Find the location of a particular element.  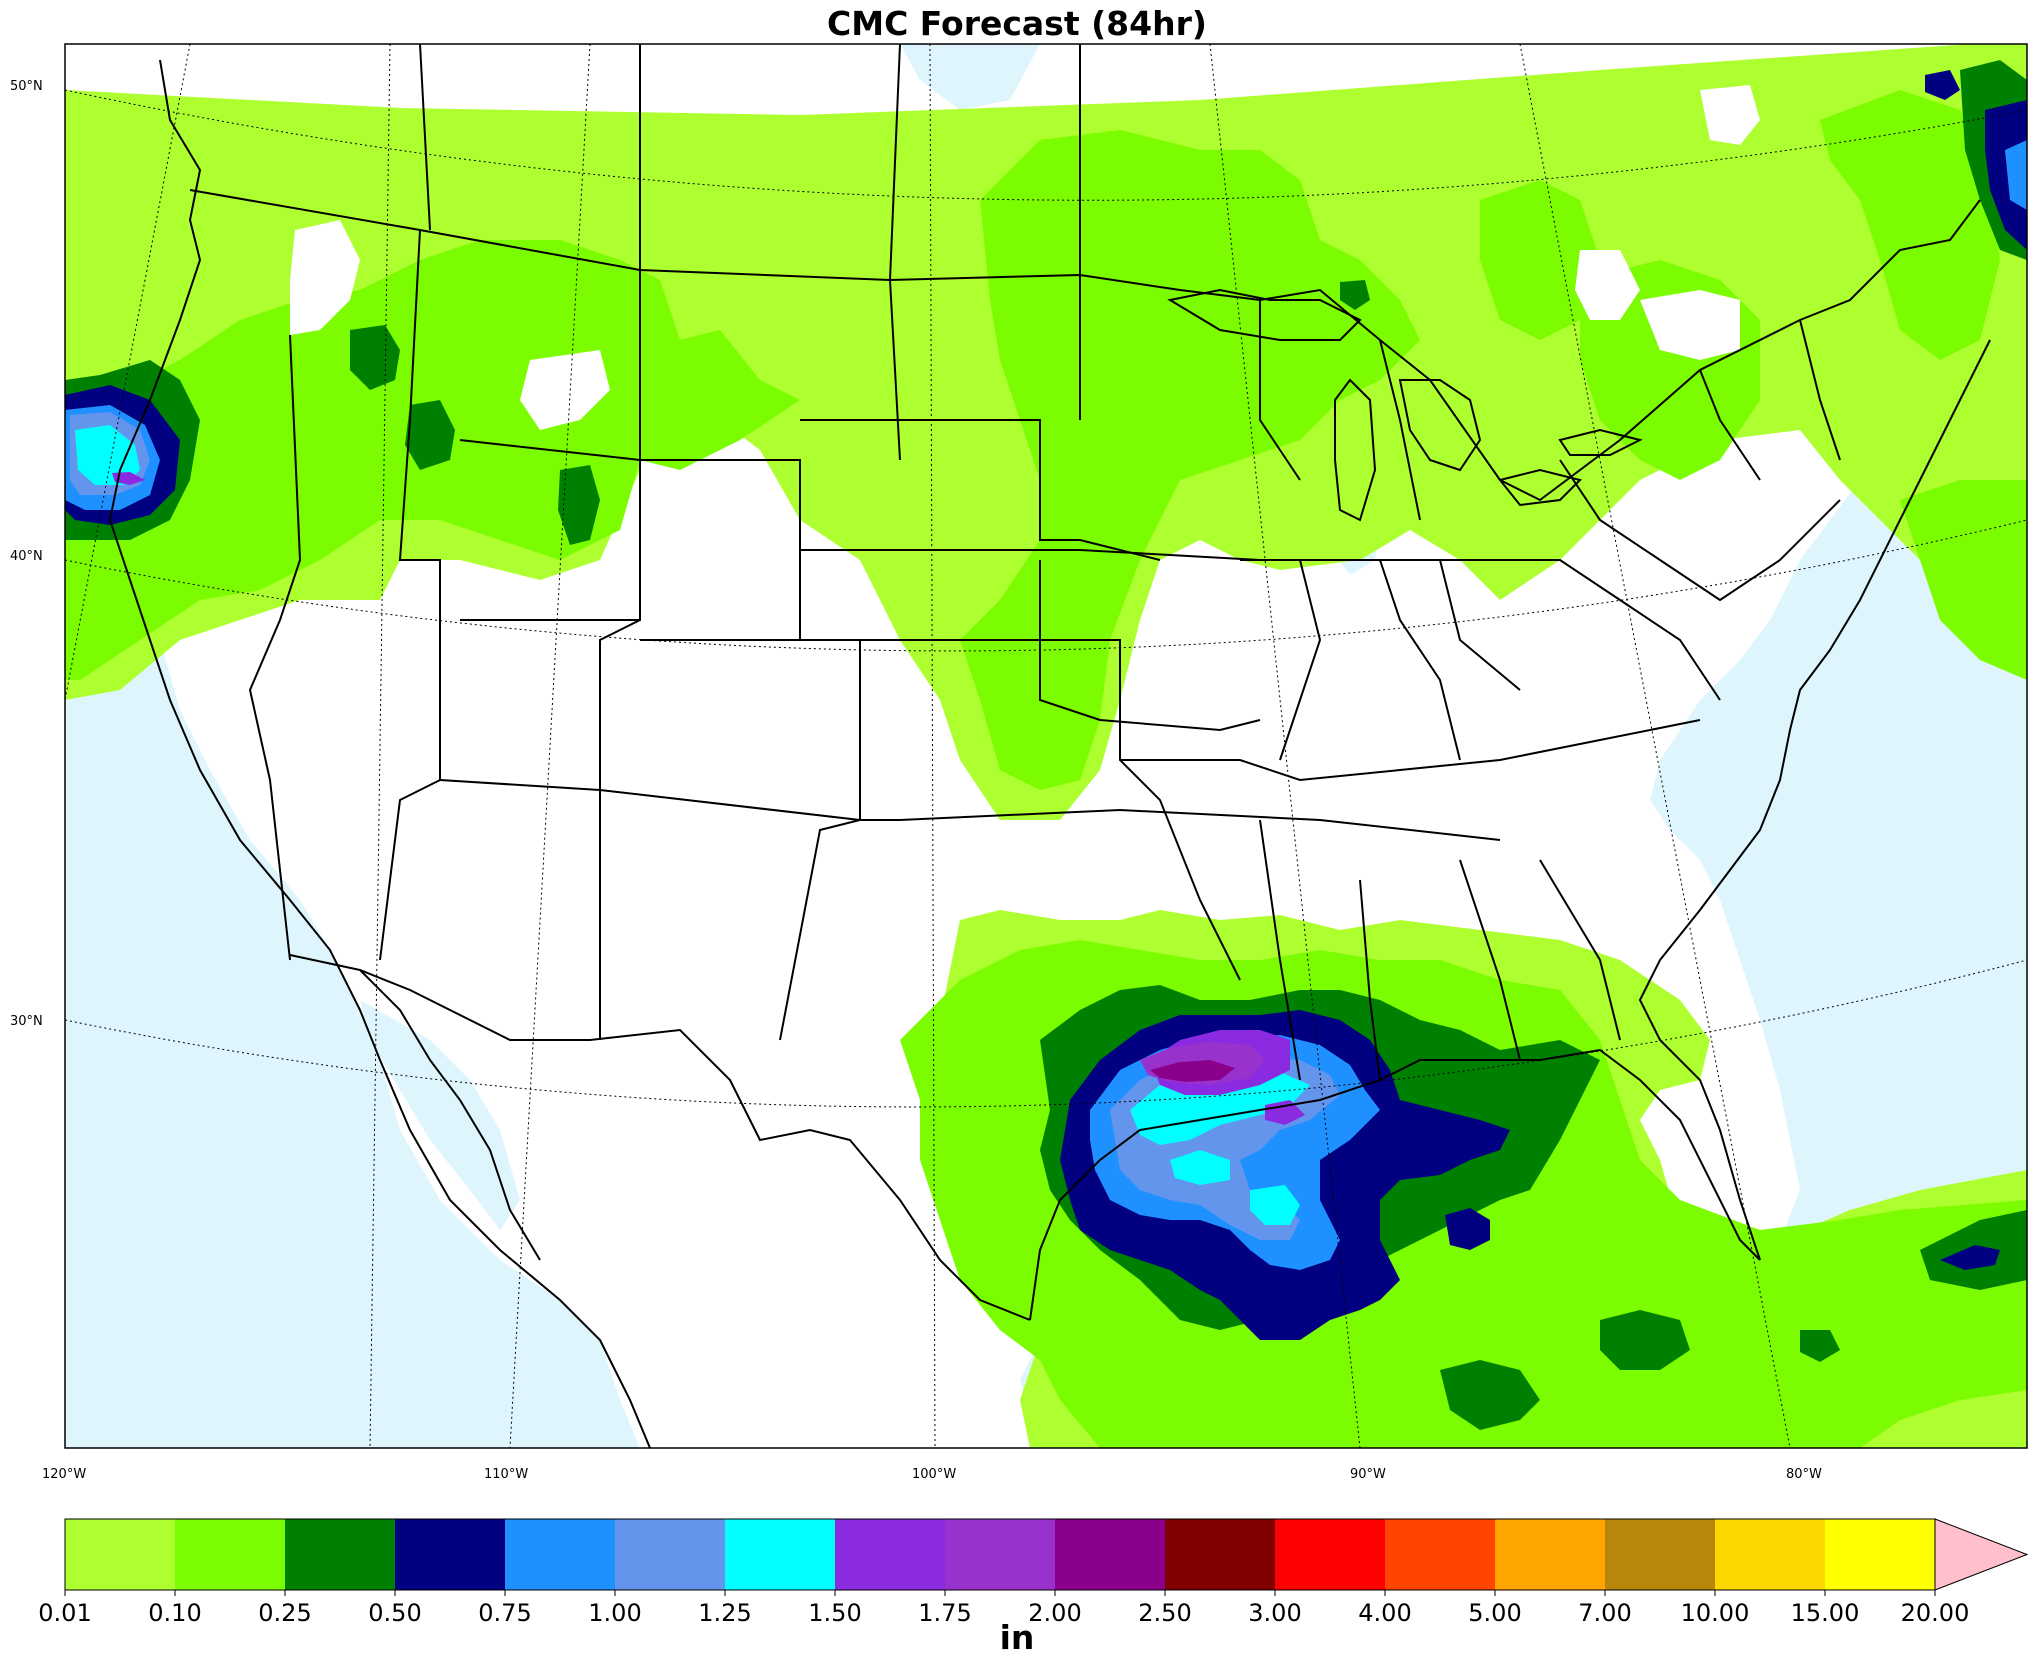

colorbar-tick-label: 4.00 is located at coordinates (1384, 1613).